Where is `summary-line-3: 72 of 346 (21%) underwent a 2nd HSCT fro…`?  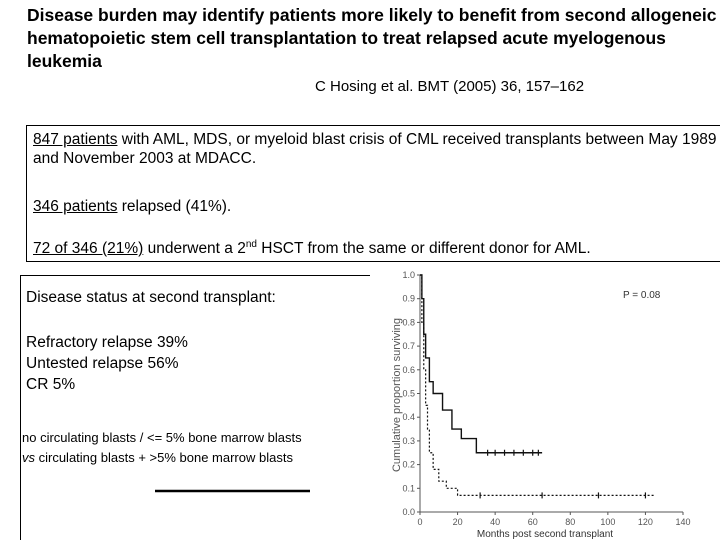 summary-line-3: 72 of 346 (21%) underwent a 2nd HSCT fro… is located at coordinates (312, 248).